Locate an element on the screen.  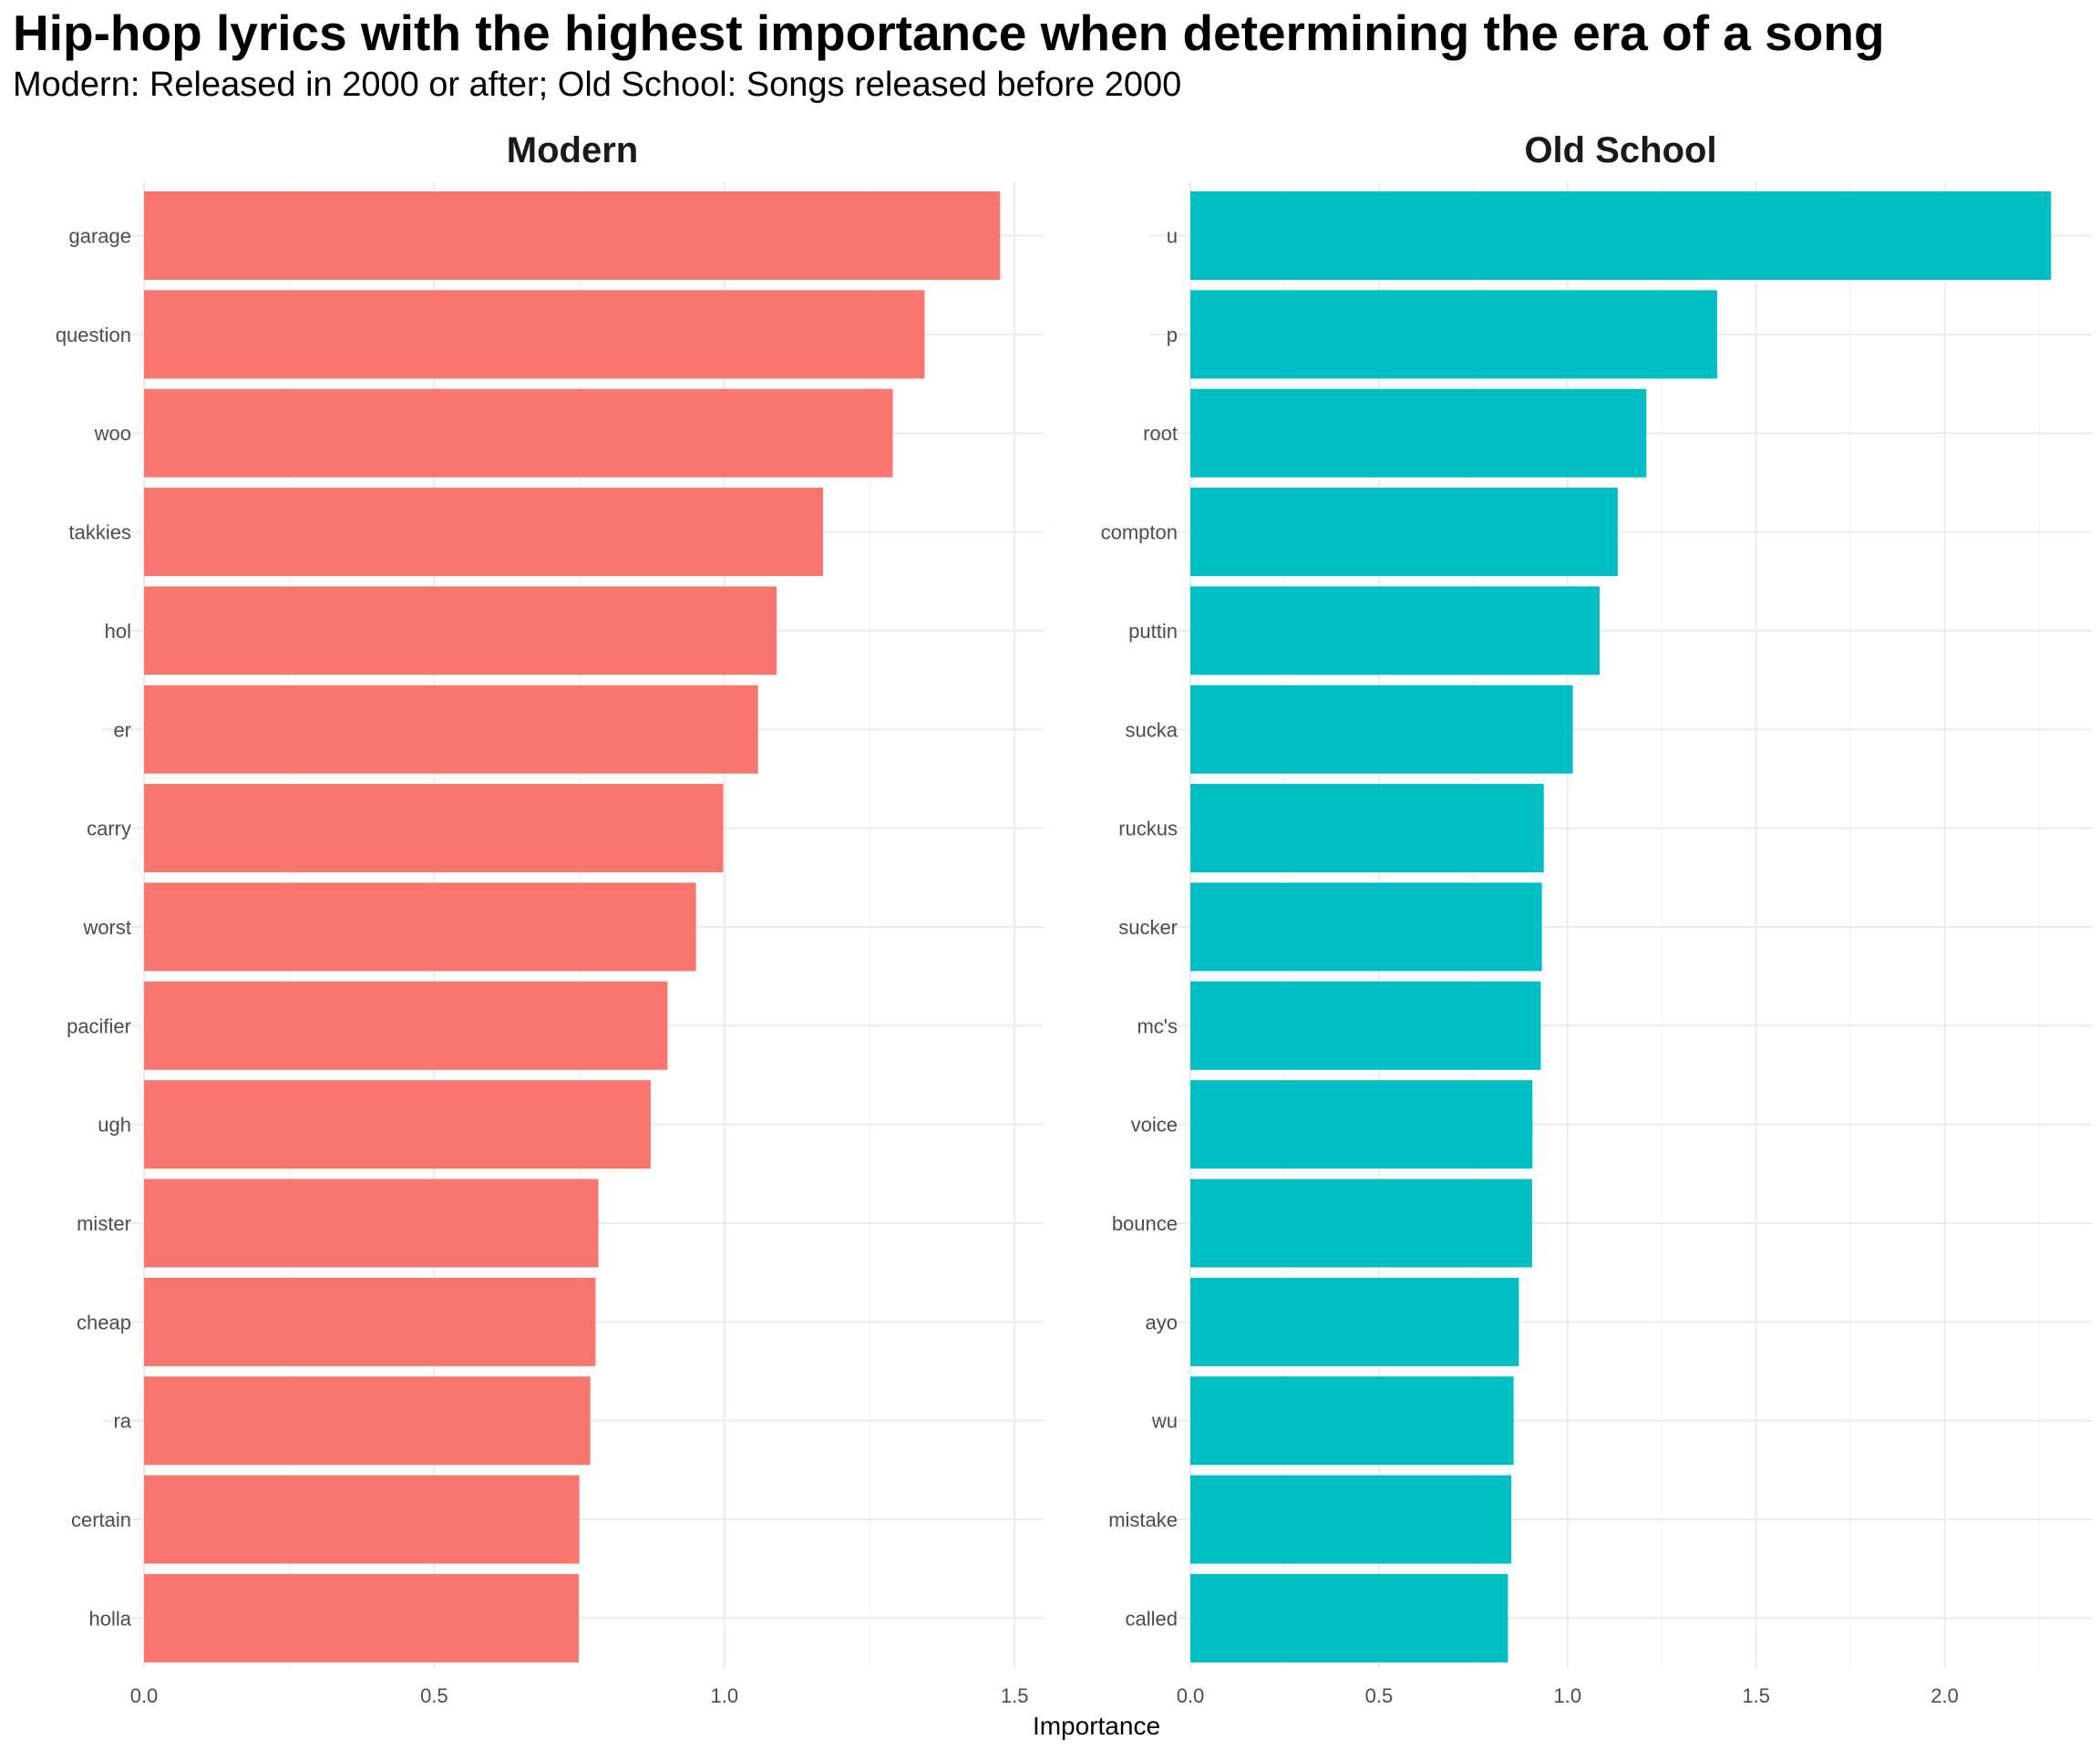
bar-ayo is located at coordinates (1355, 1322).